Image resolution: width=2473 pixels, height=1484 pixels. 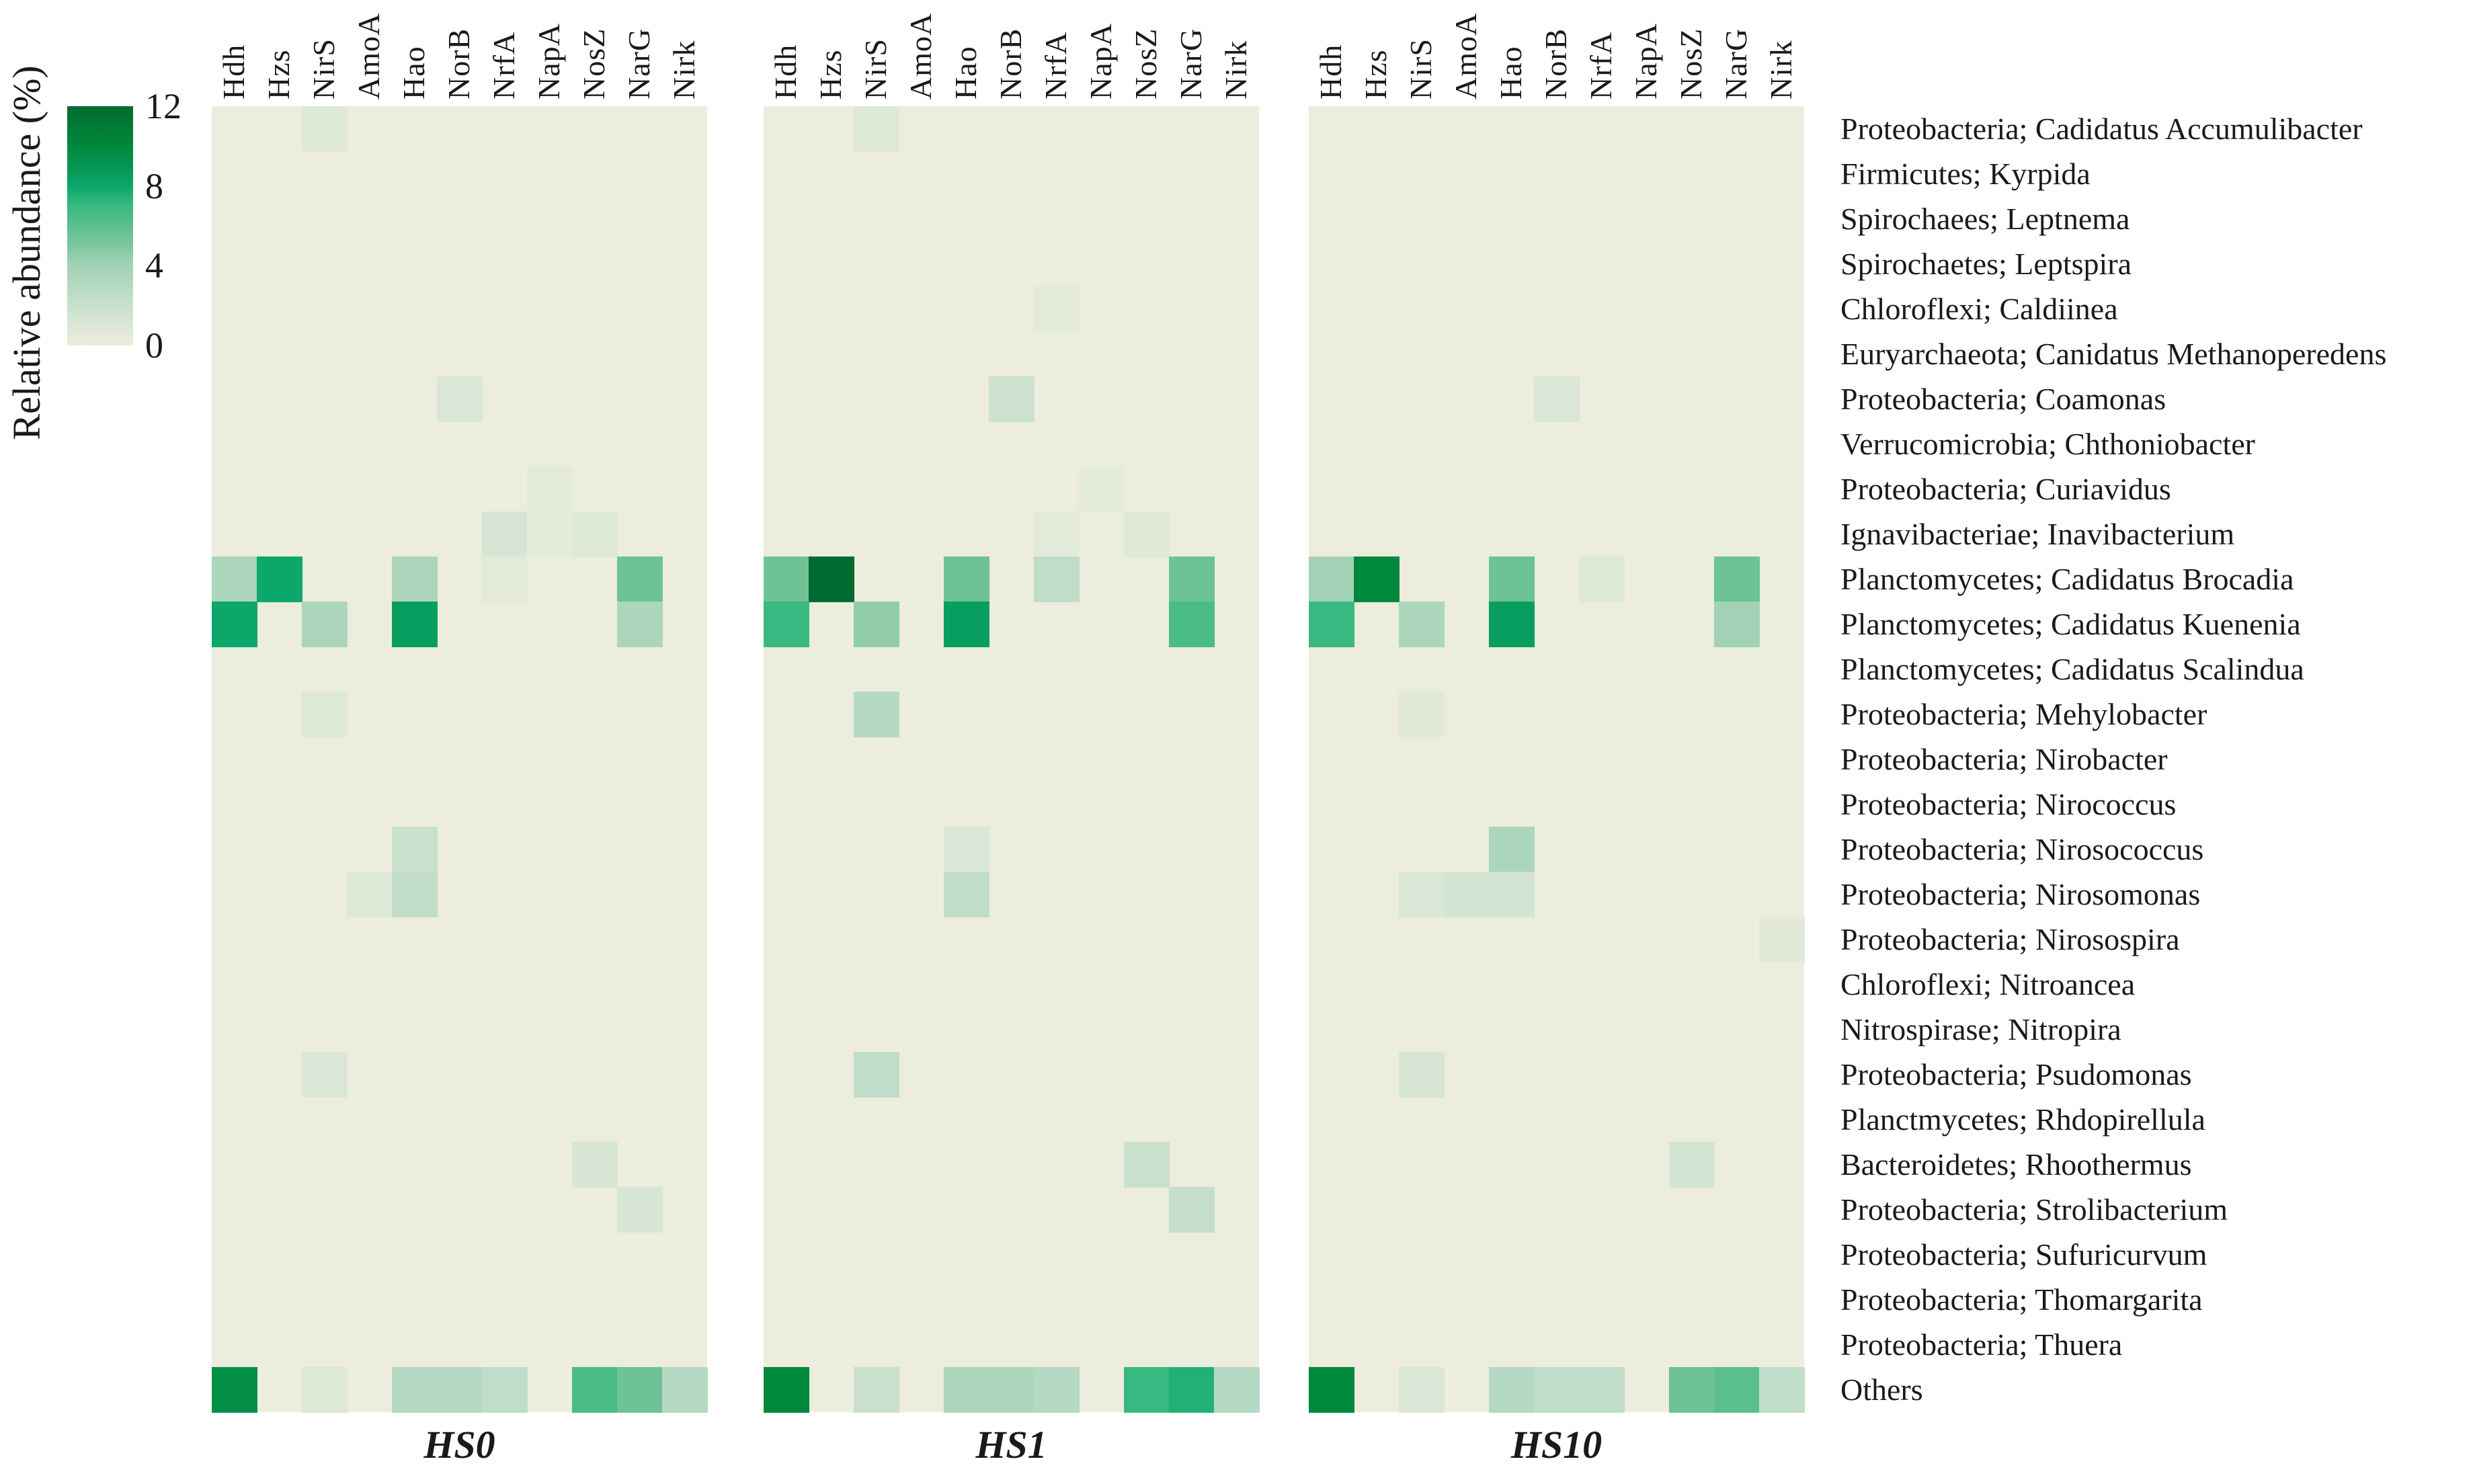 What do you see at coordinates (26, 252) in the screenshot?
I see `colorbar-title: Relative abundance (%)` at bounding box center [26, 252].